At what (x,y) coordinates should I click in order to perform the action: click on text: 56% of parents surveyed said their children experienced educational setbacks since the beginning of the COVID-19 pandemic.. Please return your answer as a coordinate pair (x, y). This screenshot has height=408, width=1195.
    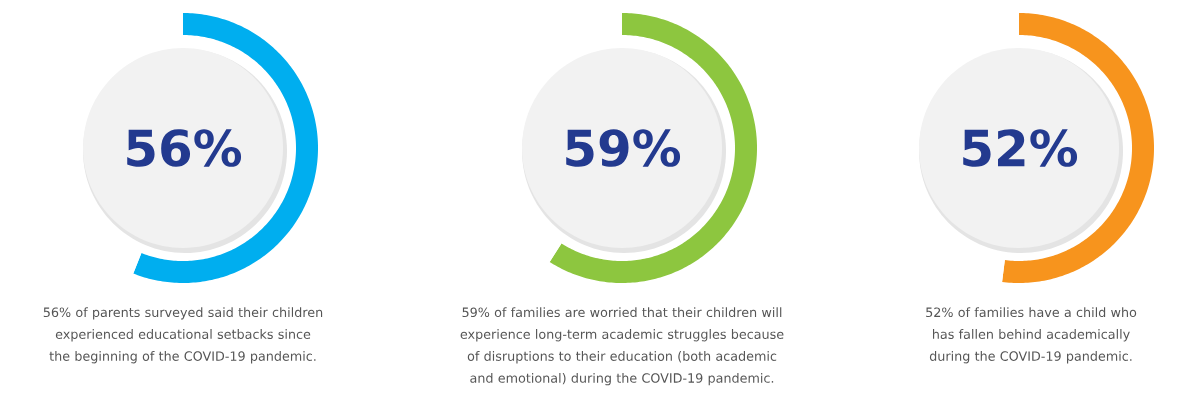
    Looking at the image, I should click on (183, 335).